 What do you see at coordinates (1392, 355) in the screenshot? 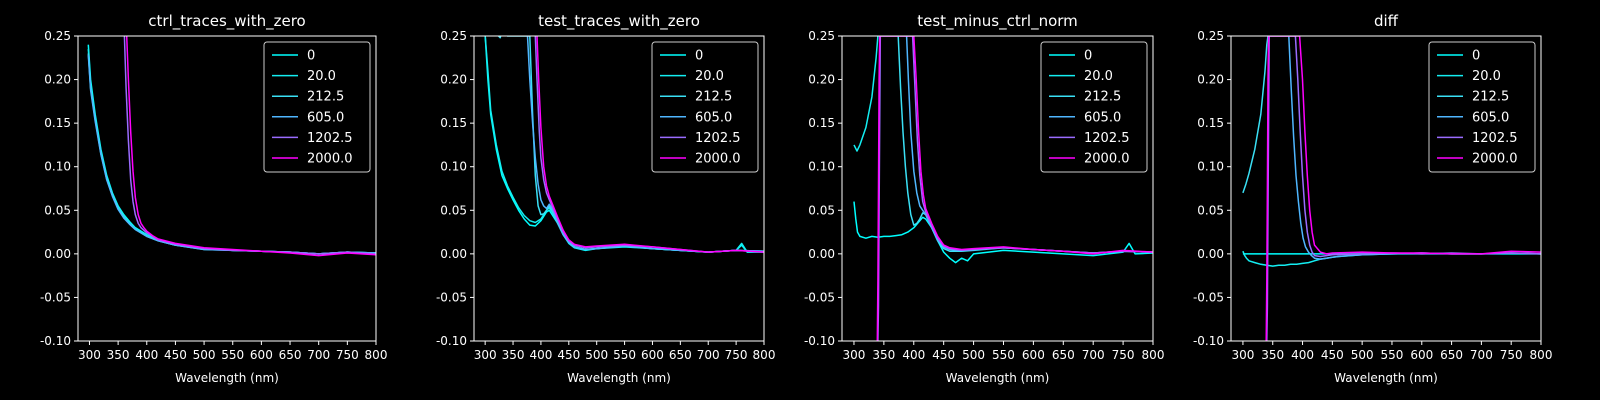
I see `x-tick-label: 550` at bounding box center [1392, 355].